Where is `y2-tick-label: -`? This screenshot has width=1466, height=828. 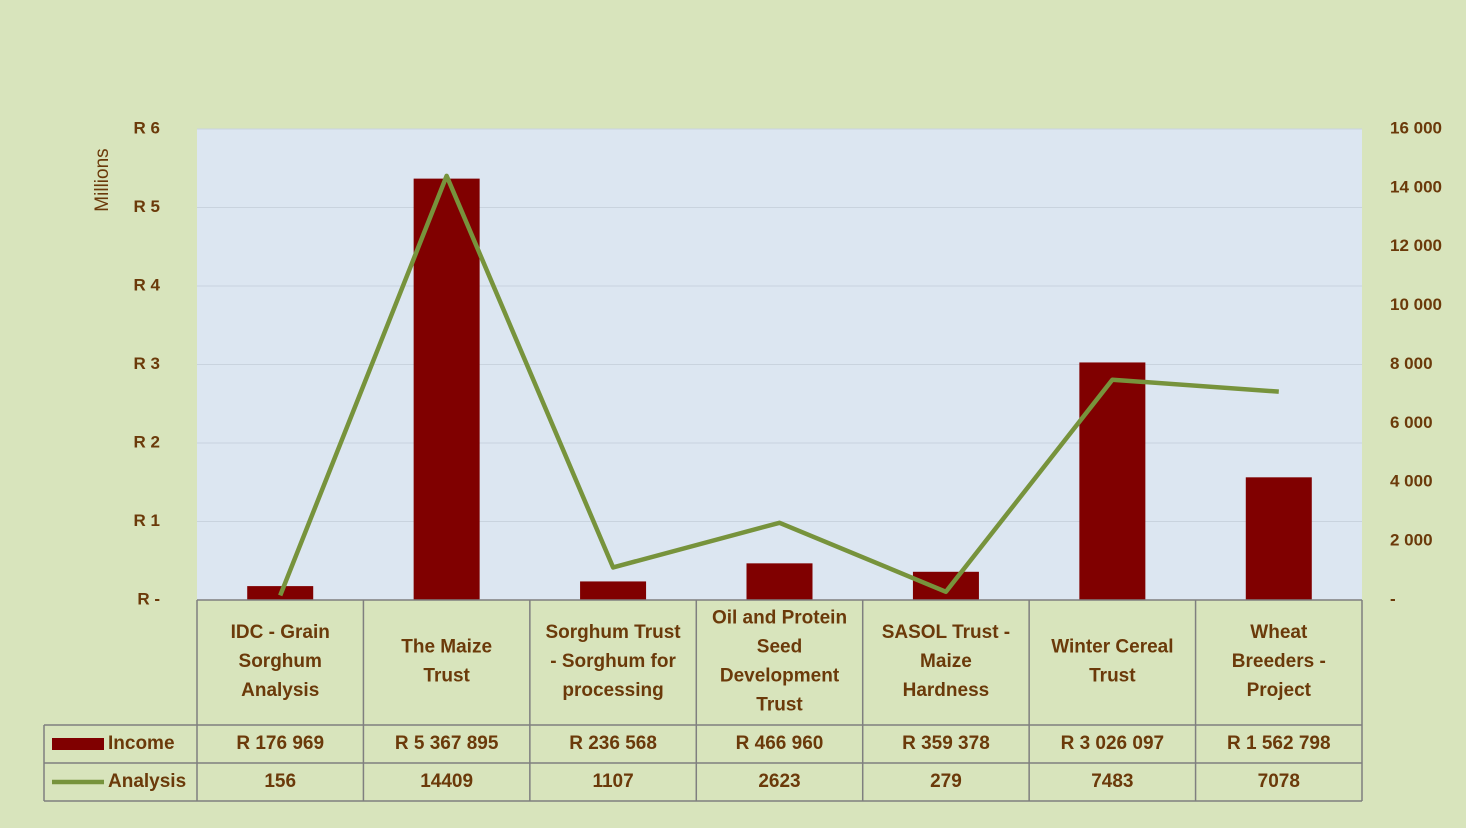
y2-tick-label: - is located at coordinates (1393, 598).